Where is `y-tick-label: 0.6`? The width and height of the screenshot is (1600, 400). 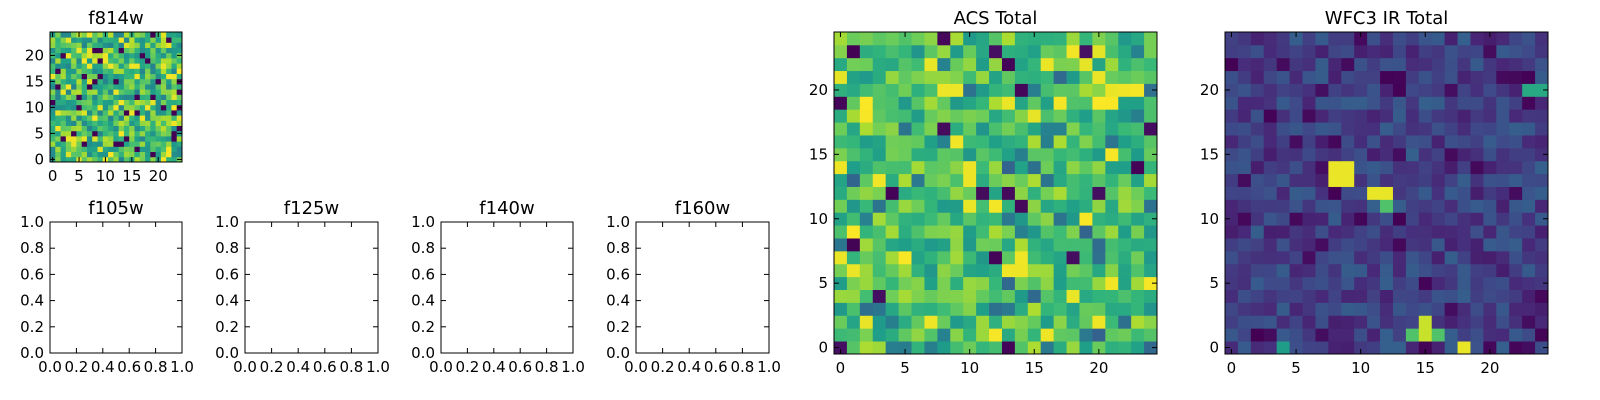 y-tick-label: 0.6 is located at coordinates (32, 274).